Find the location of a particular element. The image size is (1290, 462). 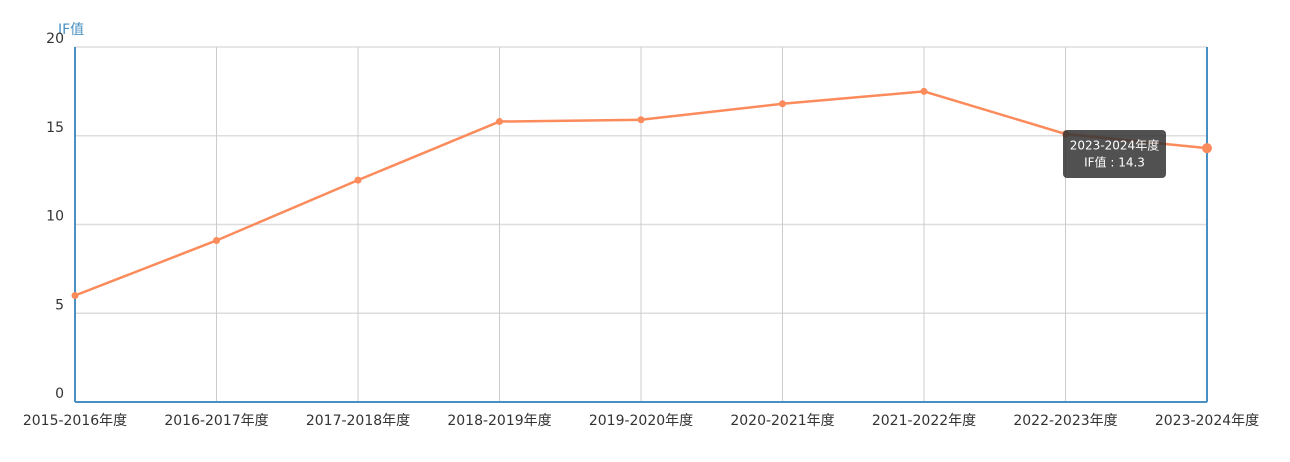

tooltip: 2023-2024年度 IF值 : 14.3 is located at coordinates (1114, 154).